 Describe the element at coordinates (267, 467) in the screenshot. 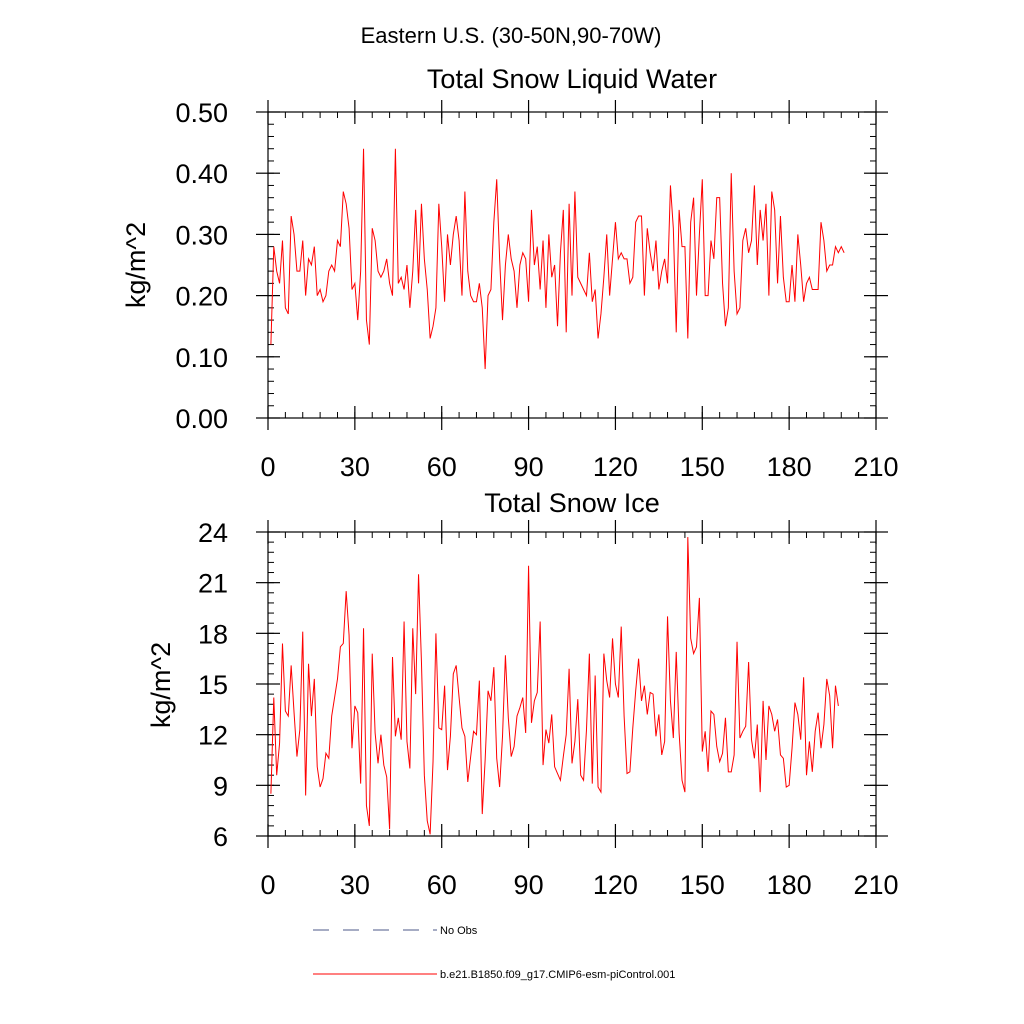

I see `chart-1-x-tick-label: 0` at that location.